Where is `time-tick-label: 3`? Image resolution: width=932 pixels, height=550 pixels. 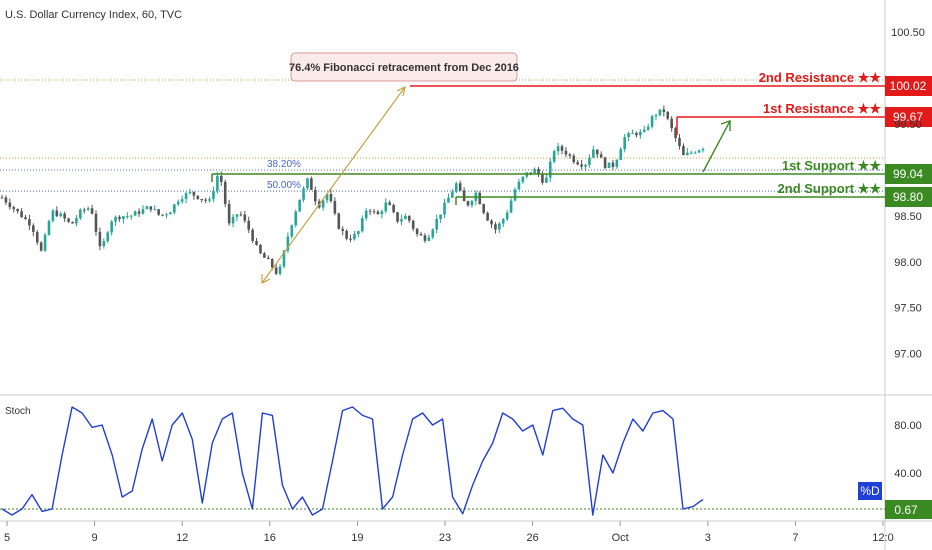 time-tick-label: 3 is located at coordinates (708, 538).